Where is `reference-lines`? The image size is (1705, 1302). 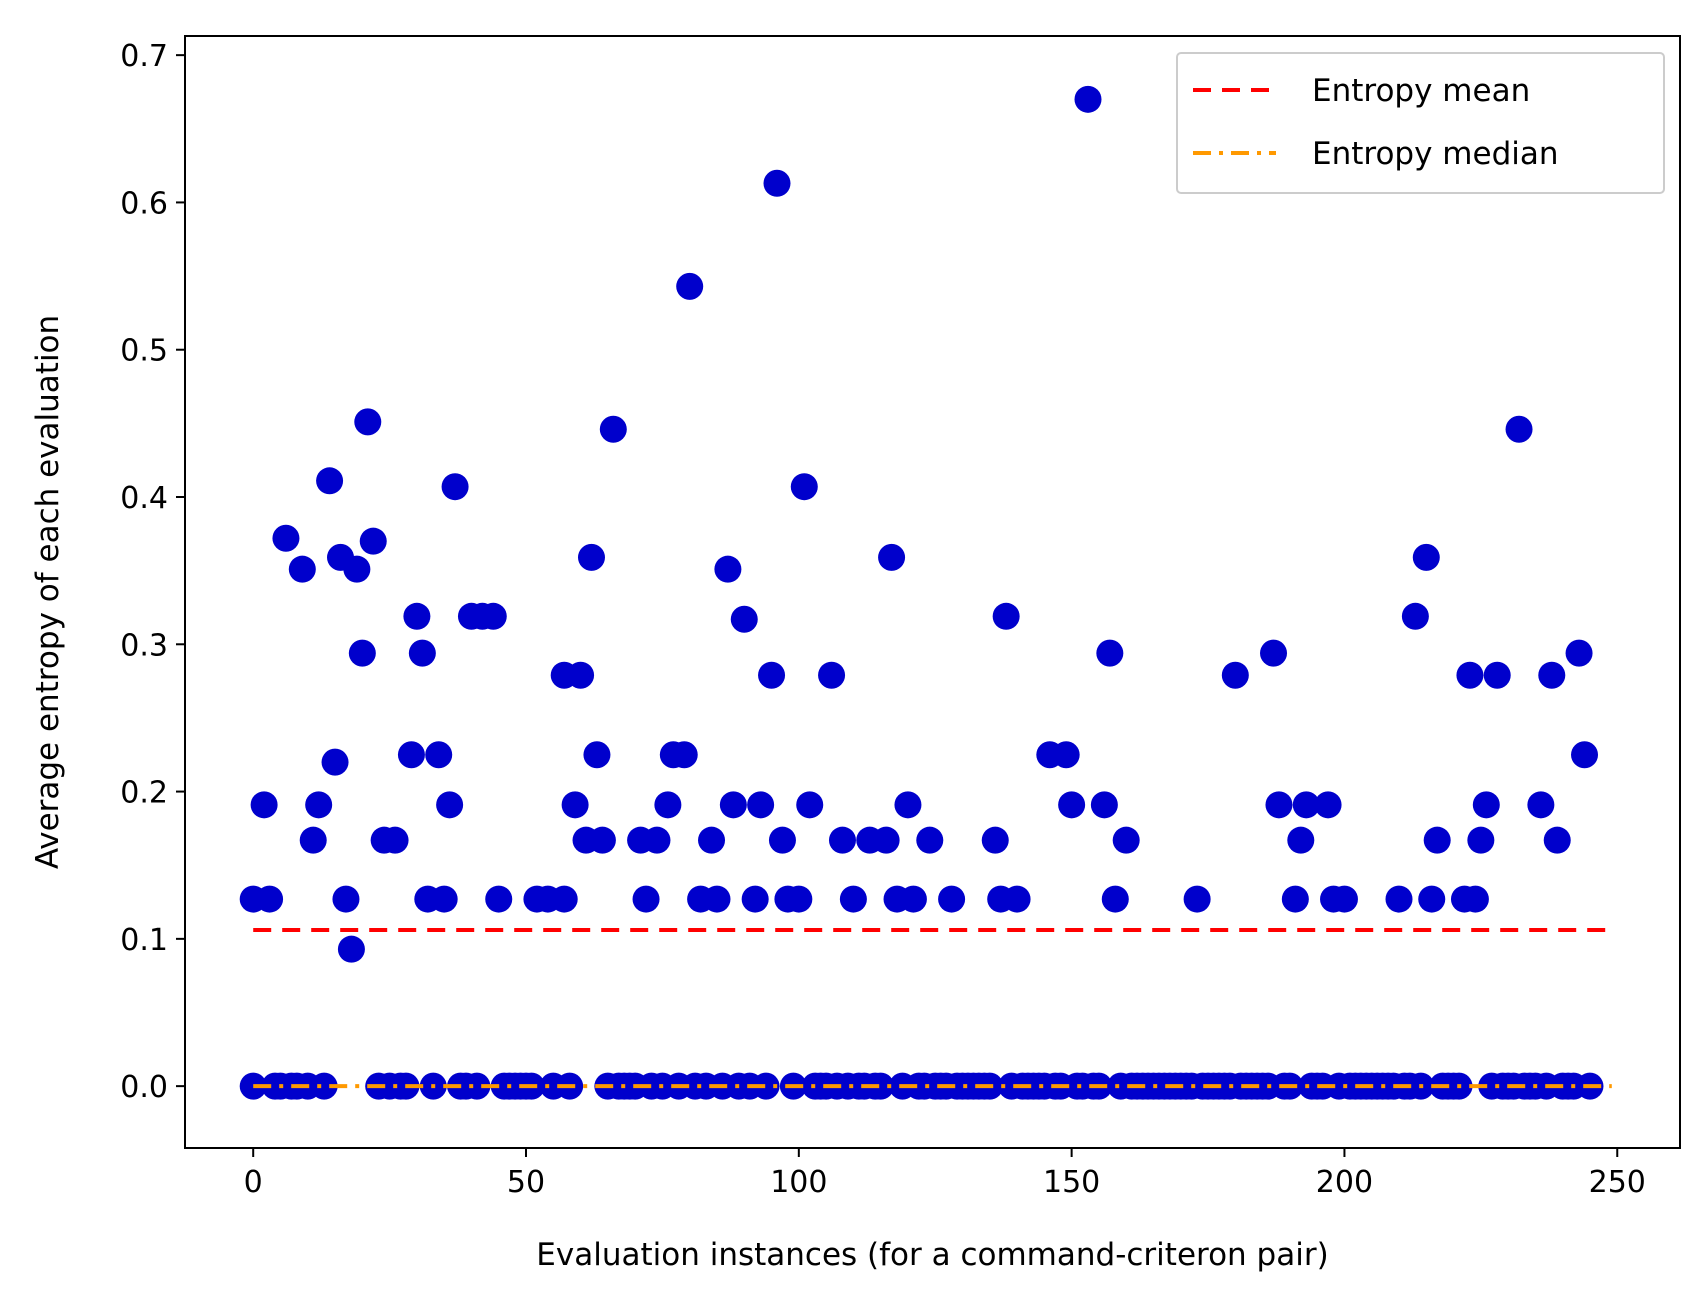
reference-lines is located at coordinates (932, 1008).